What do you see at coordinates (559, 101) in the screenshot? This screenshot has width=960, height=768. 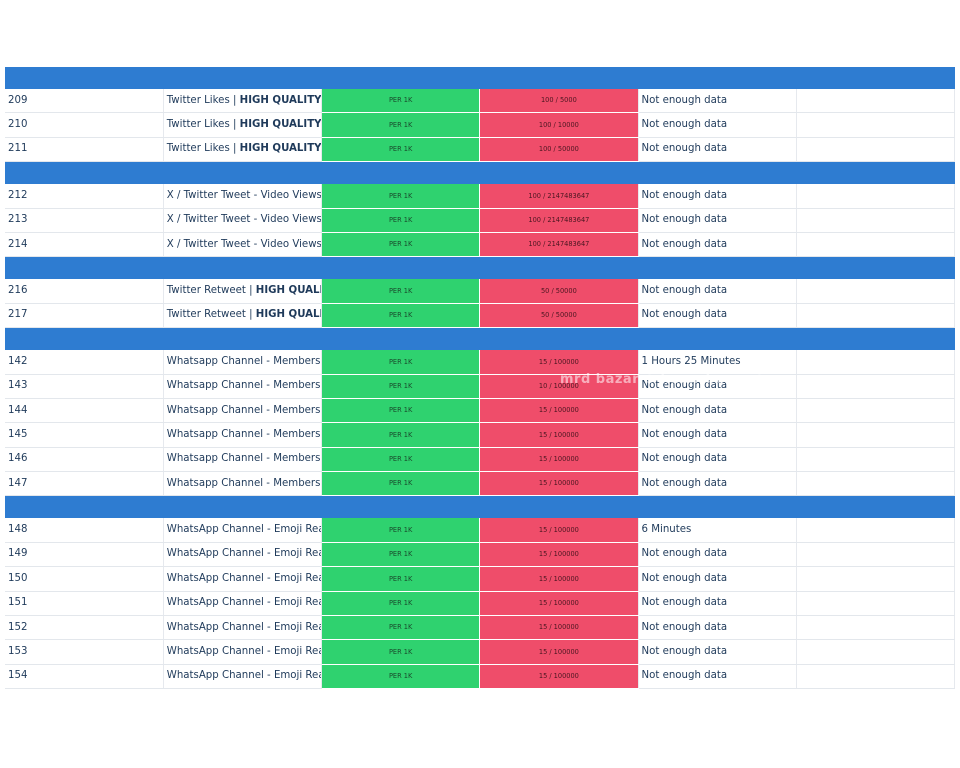 I see `min-max-cell: 100 / 5000` at bounding box center [559, 101].